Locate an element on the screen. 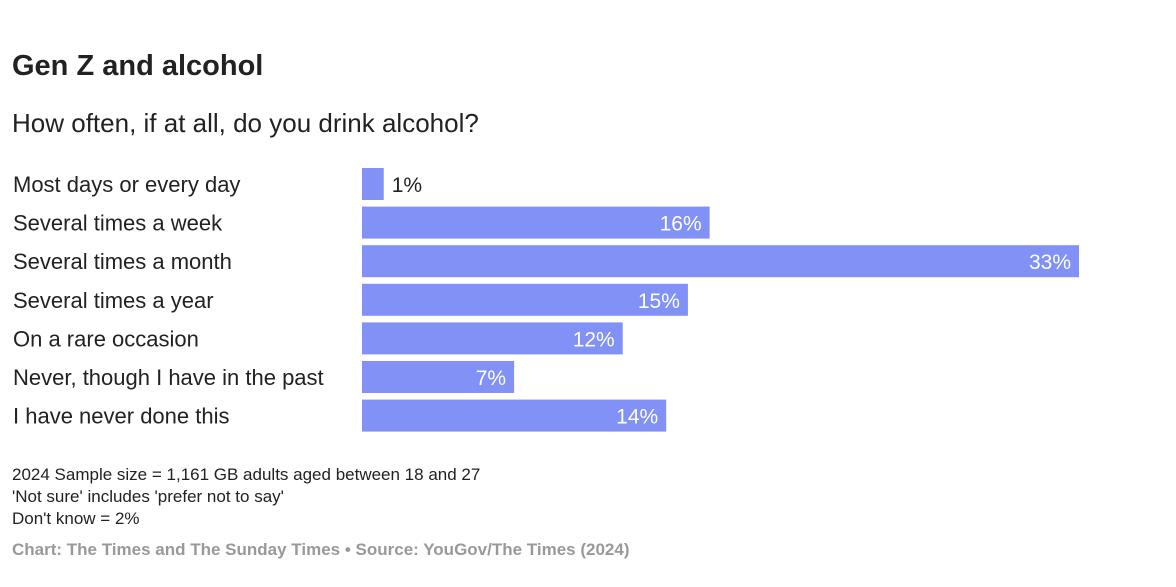 The image size is (1176, 587). data-label: 7% is located at coordinates (491, 378).